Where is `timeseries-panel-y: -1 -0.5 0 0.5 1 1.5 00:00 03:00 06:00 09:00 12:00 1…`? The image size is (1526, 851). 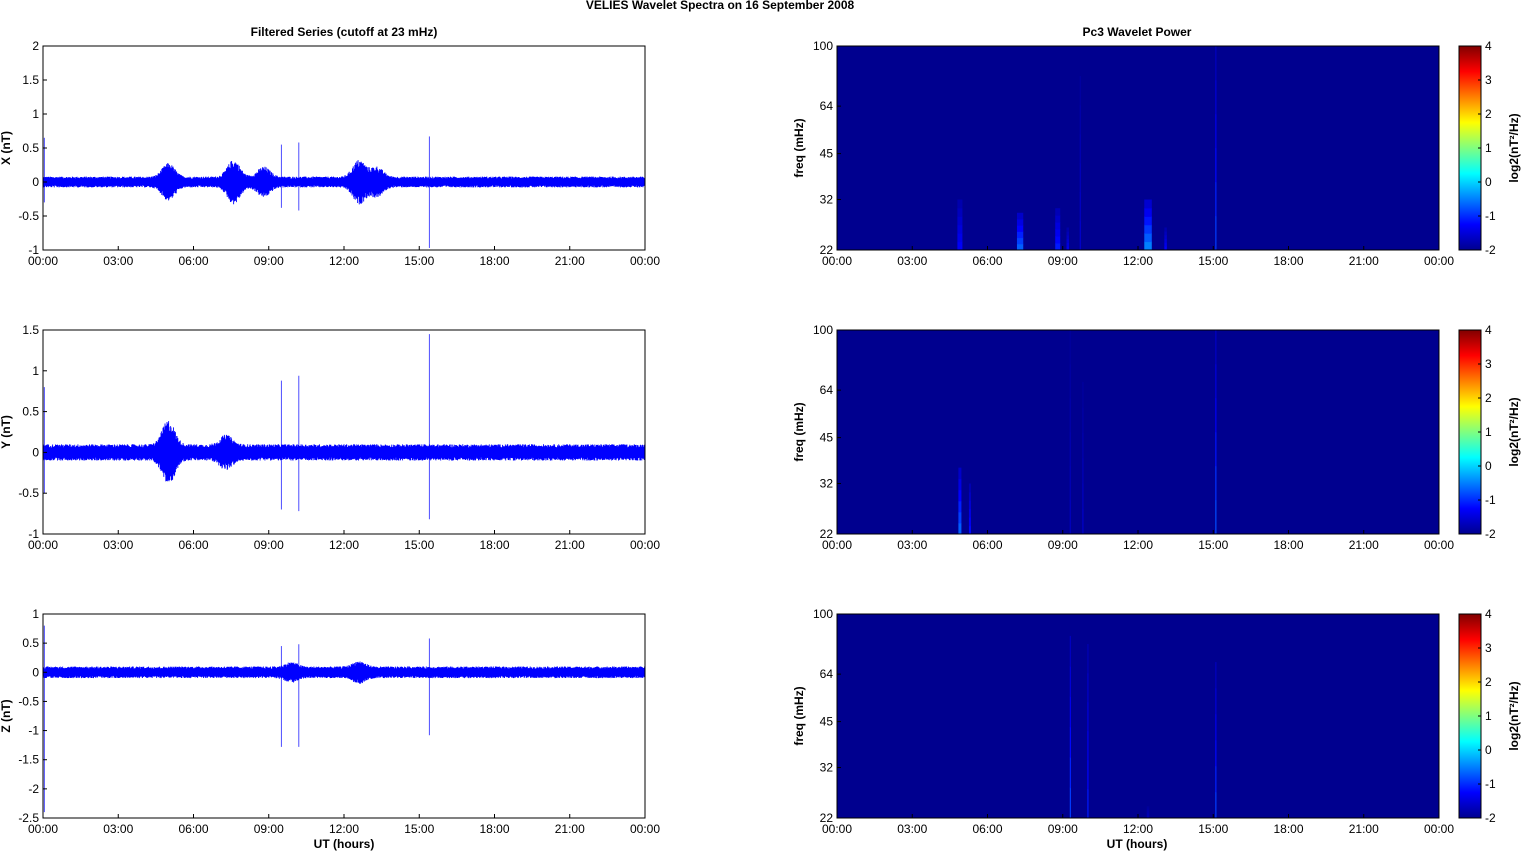 timeseries-panel-y: -1 -0.5 0 0.5 1 1.5 00:00 03:00 06:00 09:00 12:00 1… is located at coordinates (330, 437).